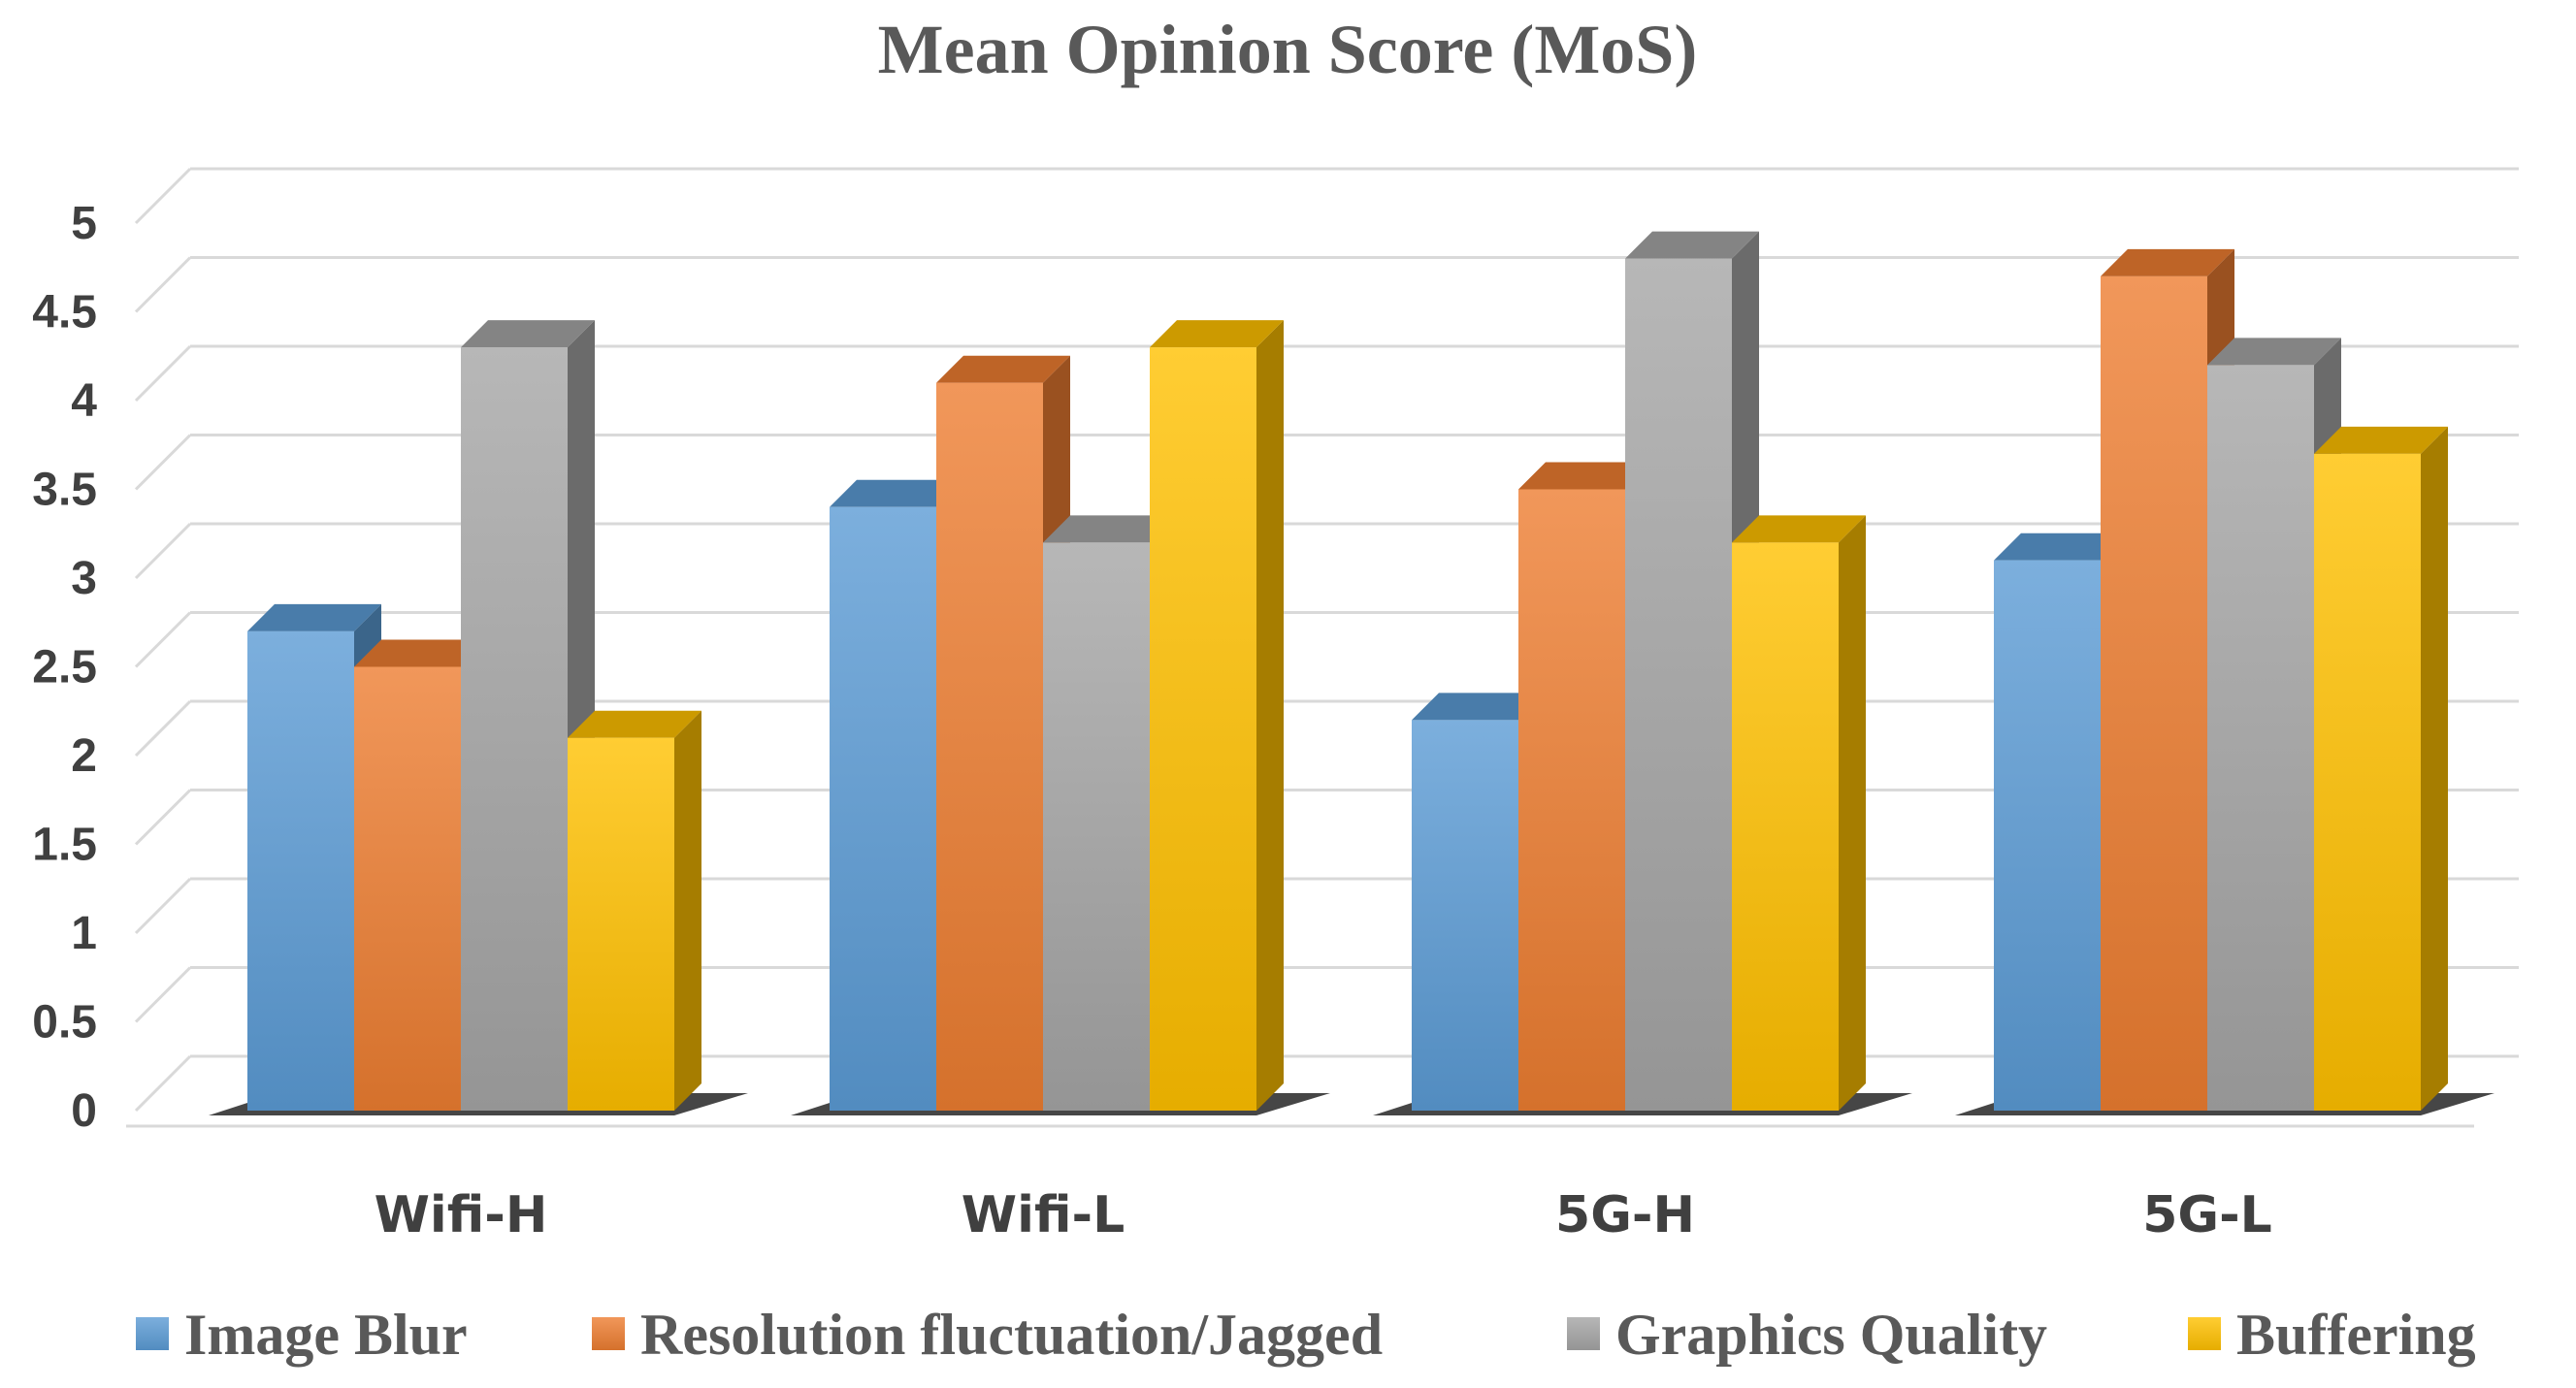 The height and width of the screenshot is (1388, 2576). I want to click on legend-item-buffering: Buffering, so click(2332, 1335).